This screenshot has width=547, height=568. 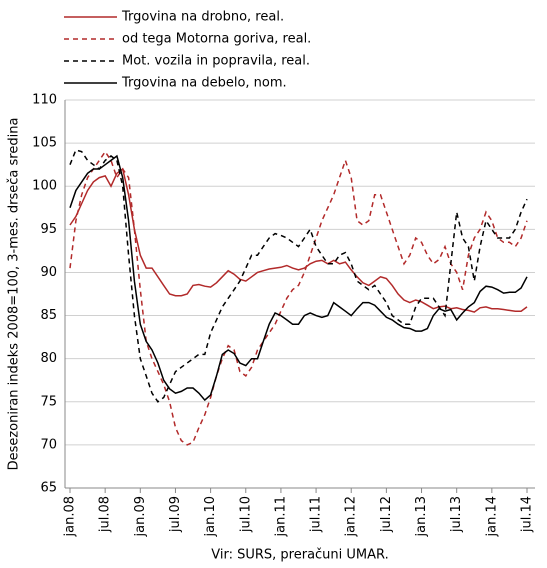 I want to click on legend-label: Trgovina na drobno, real., so click(x=202, y=17).